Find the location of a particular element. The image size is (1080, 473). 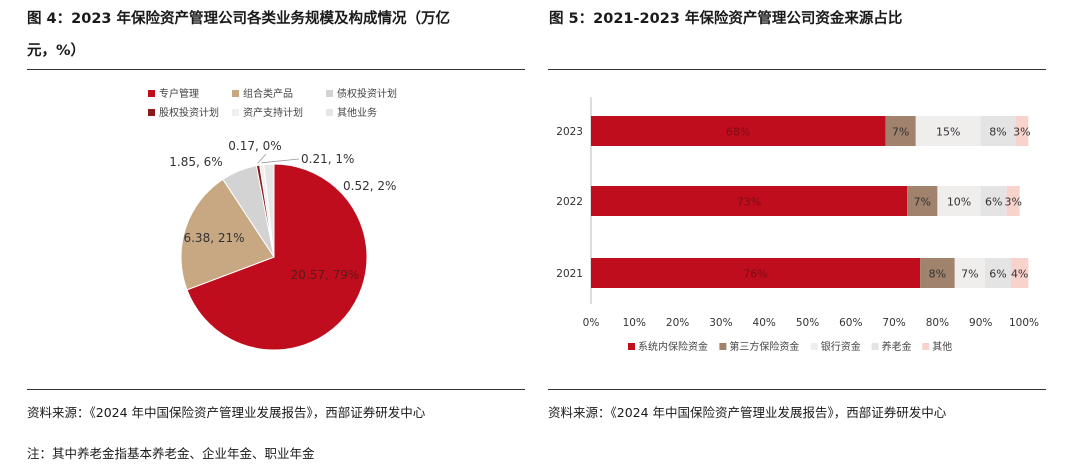

right-bottom-rule is located at coordinates (797, 389).